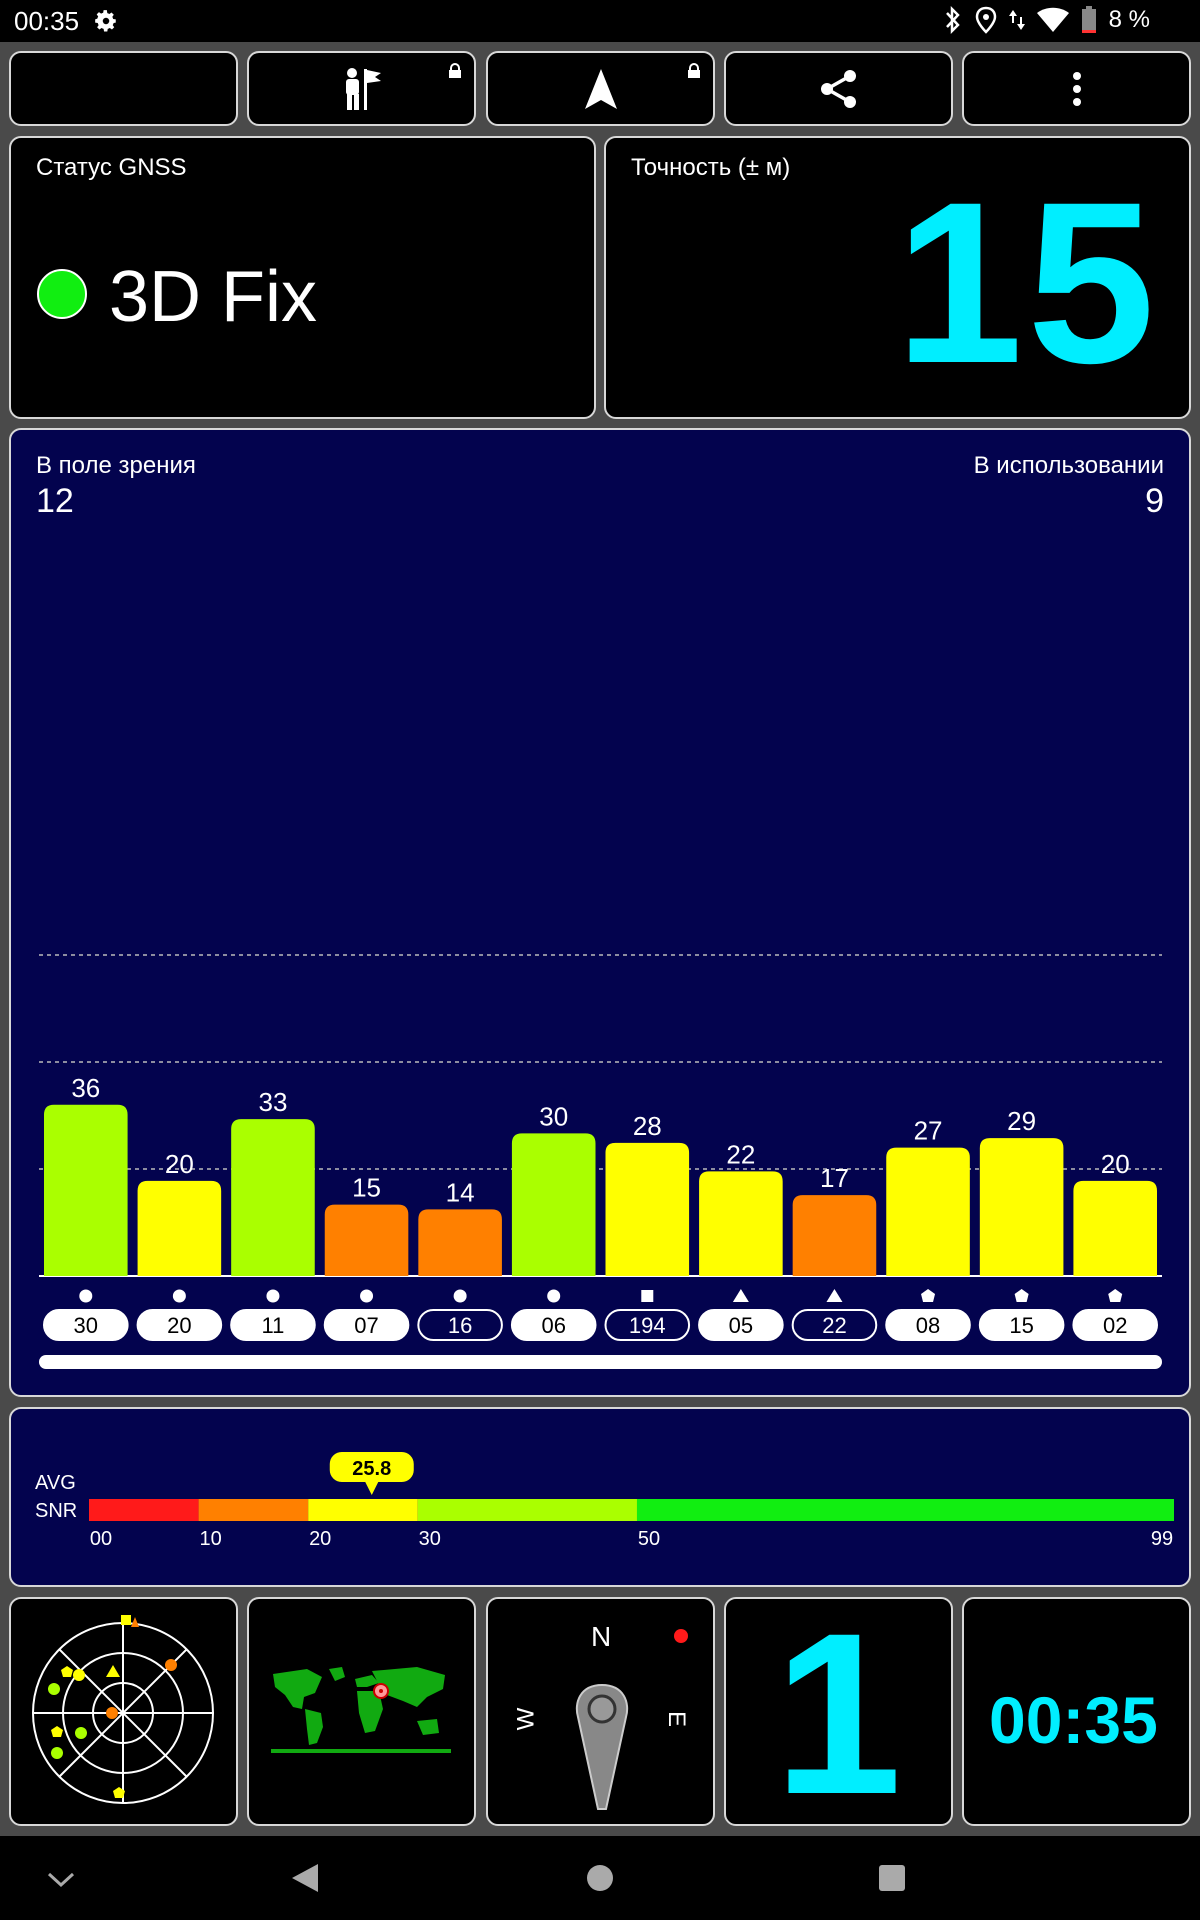 The width and height of the screenshot is (1200, 1920). I want to click on satellite-id-label: 30, so click(86, 1325).